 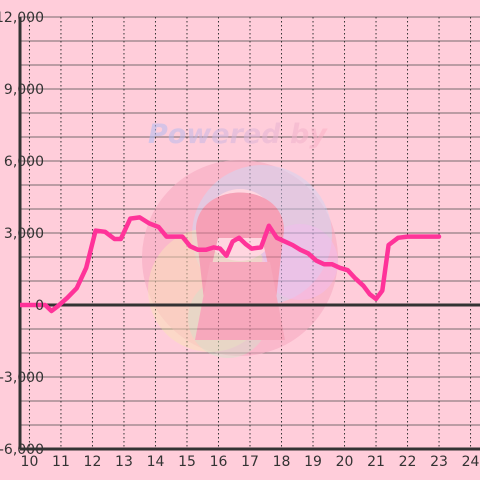 What do you see at coordinates (439, 462) in the screenshot?
I see `x-tick-label: 23` at bounding box center [439, 462].